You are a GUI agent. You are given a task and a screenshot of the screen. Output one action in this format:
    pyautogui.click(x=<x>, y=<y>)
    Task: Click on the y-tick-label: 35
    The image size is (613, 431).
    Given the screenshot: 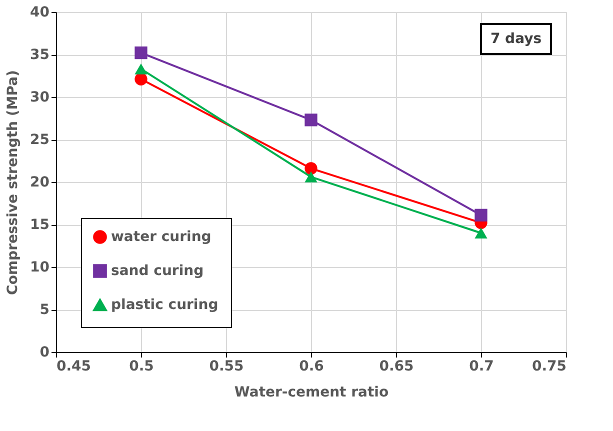 What is the action you would take?
    pyautogui.click(x=40, y=55)
    